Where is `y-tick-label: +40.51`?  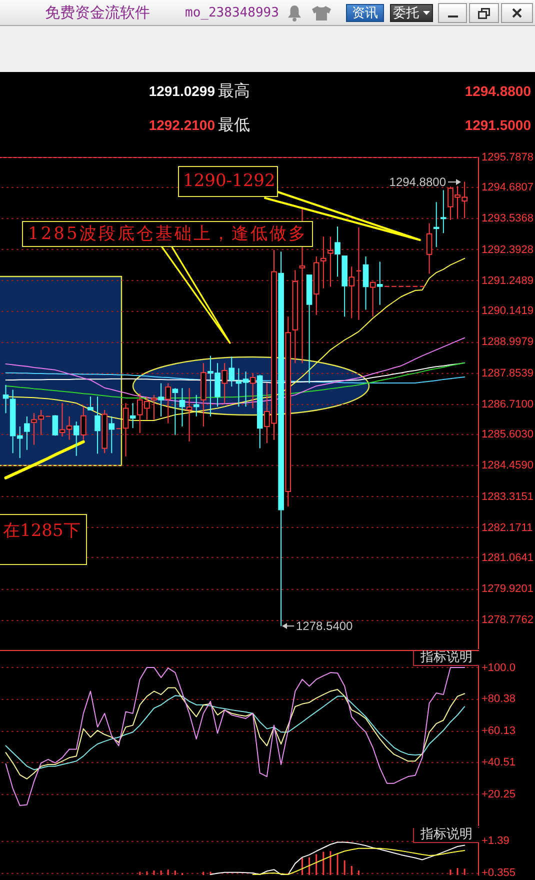
y-tick-label: +40.51 is located at coordinates (499, 762).